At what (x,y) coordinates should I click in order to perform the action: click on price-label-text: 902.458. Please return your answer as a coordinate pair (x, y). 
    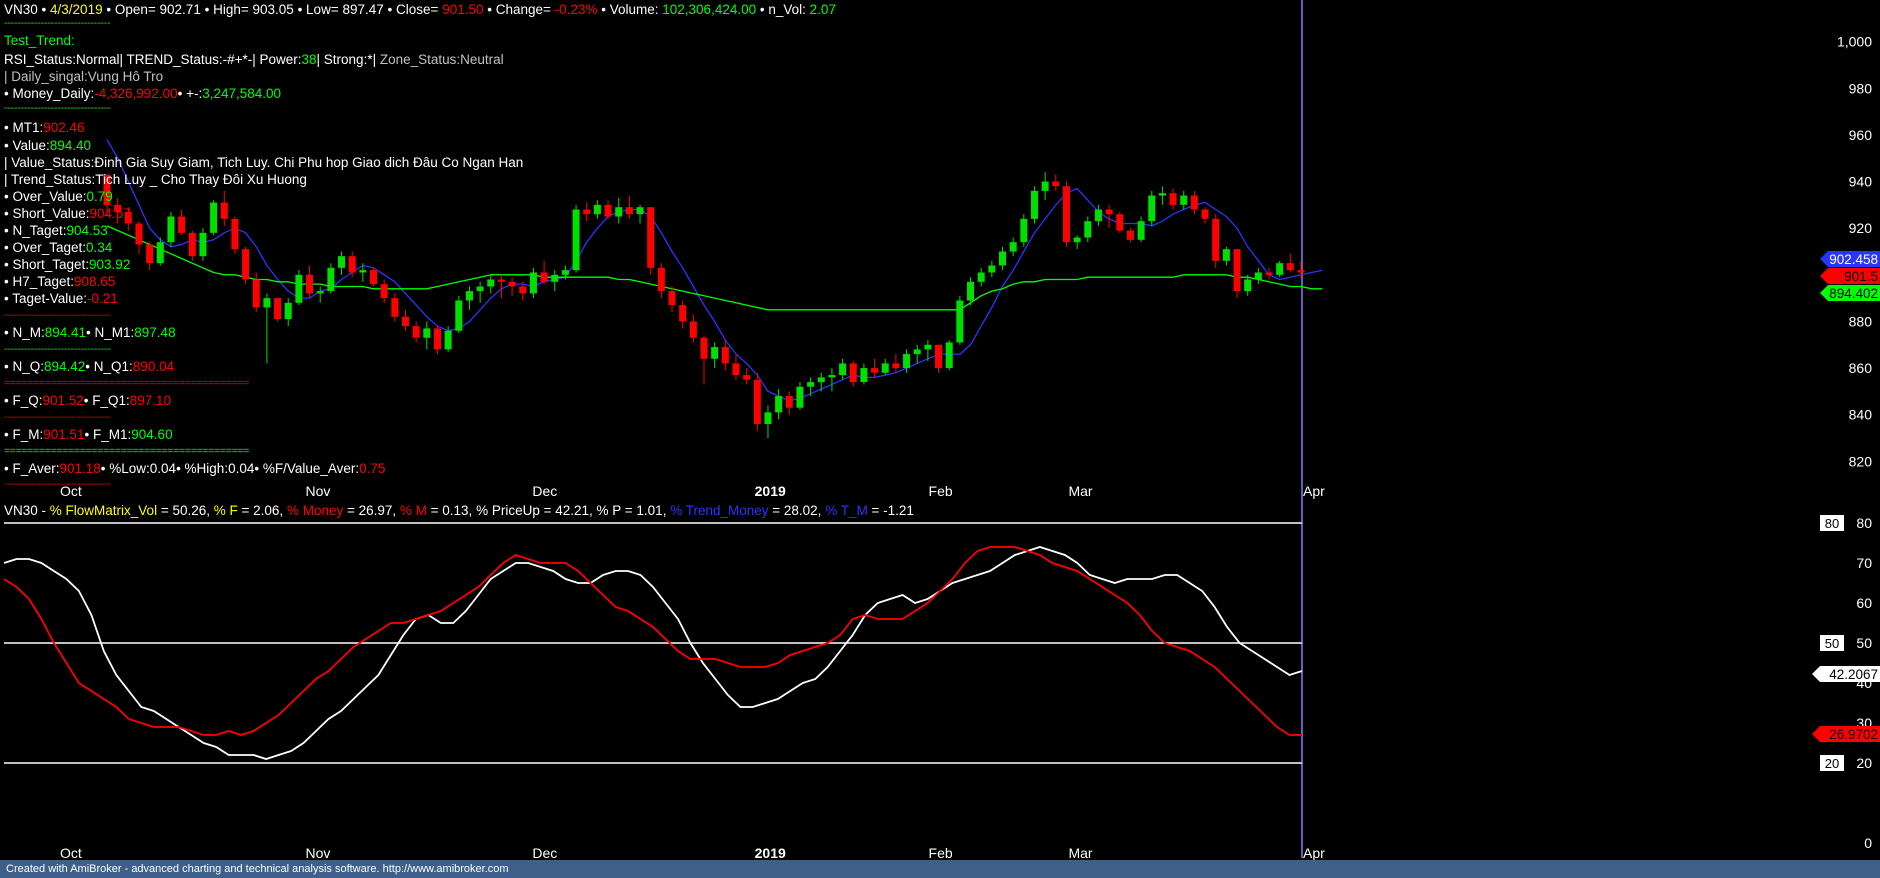
    Looking at the image, I should click on (1853, 259).